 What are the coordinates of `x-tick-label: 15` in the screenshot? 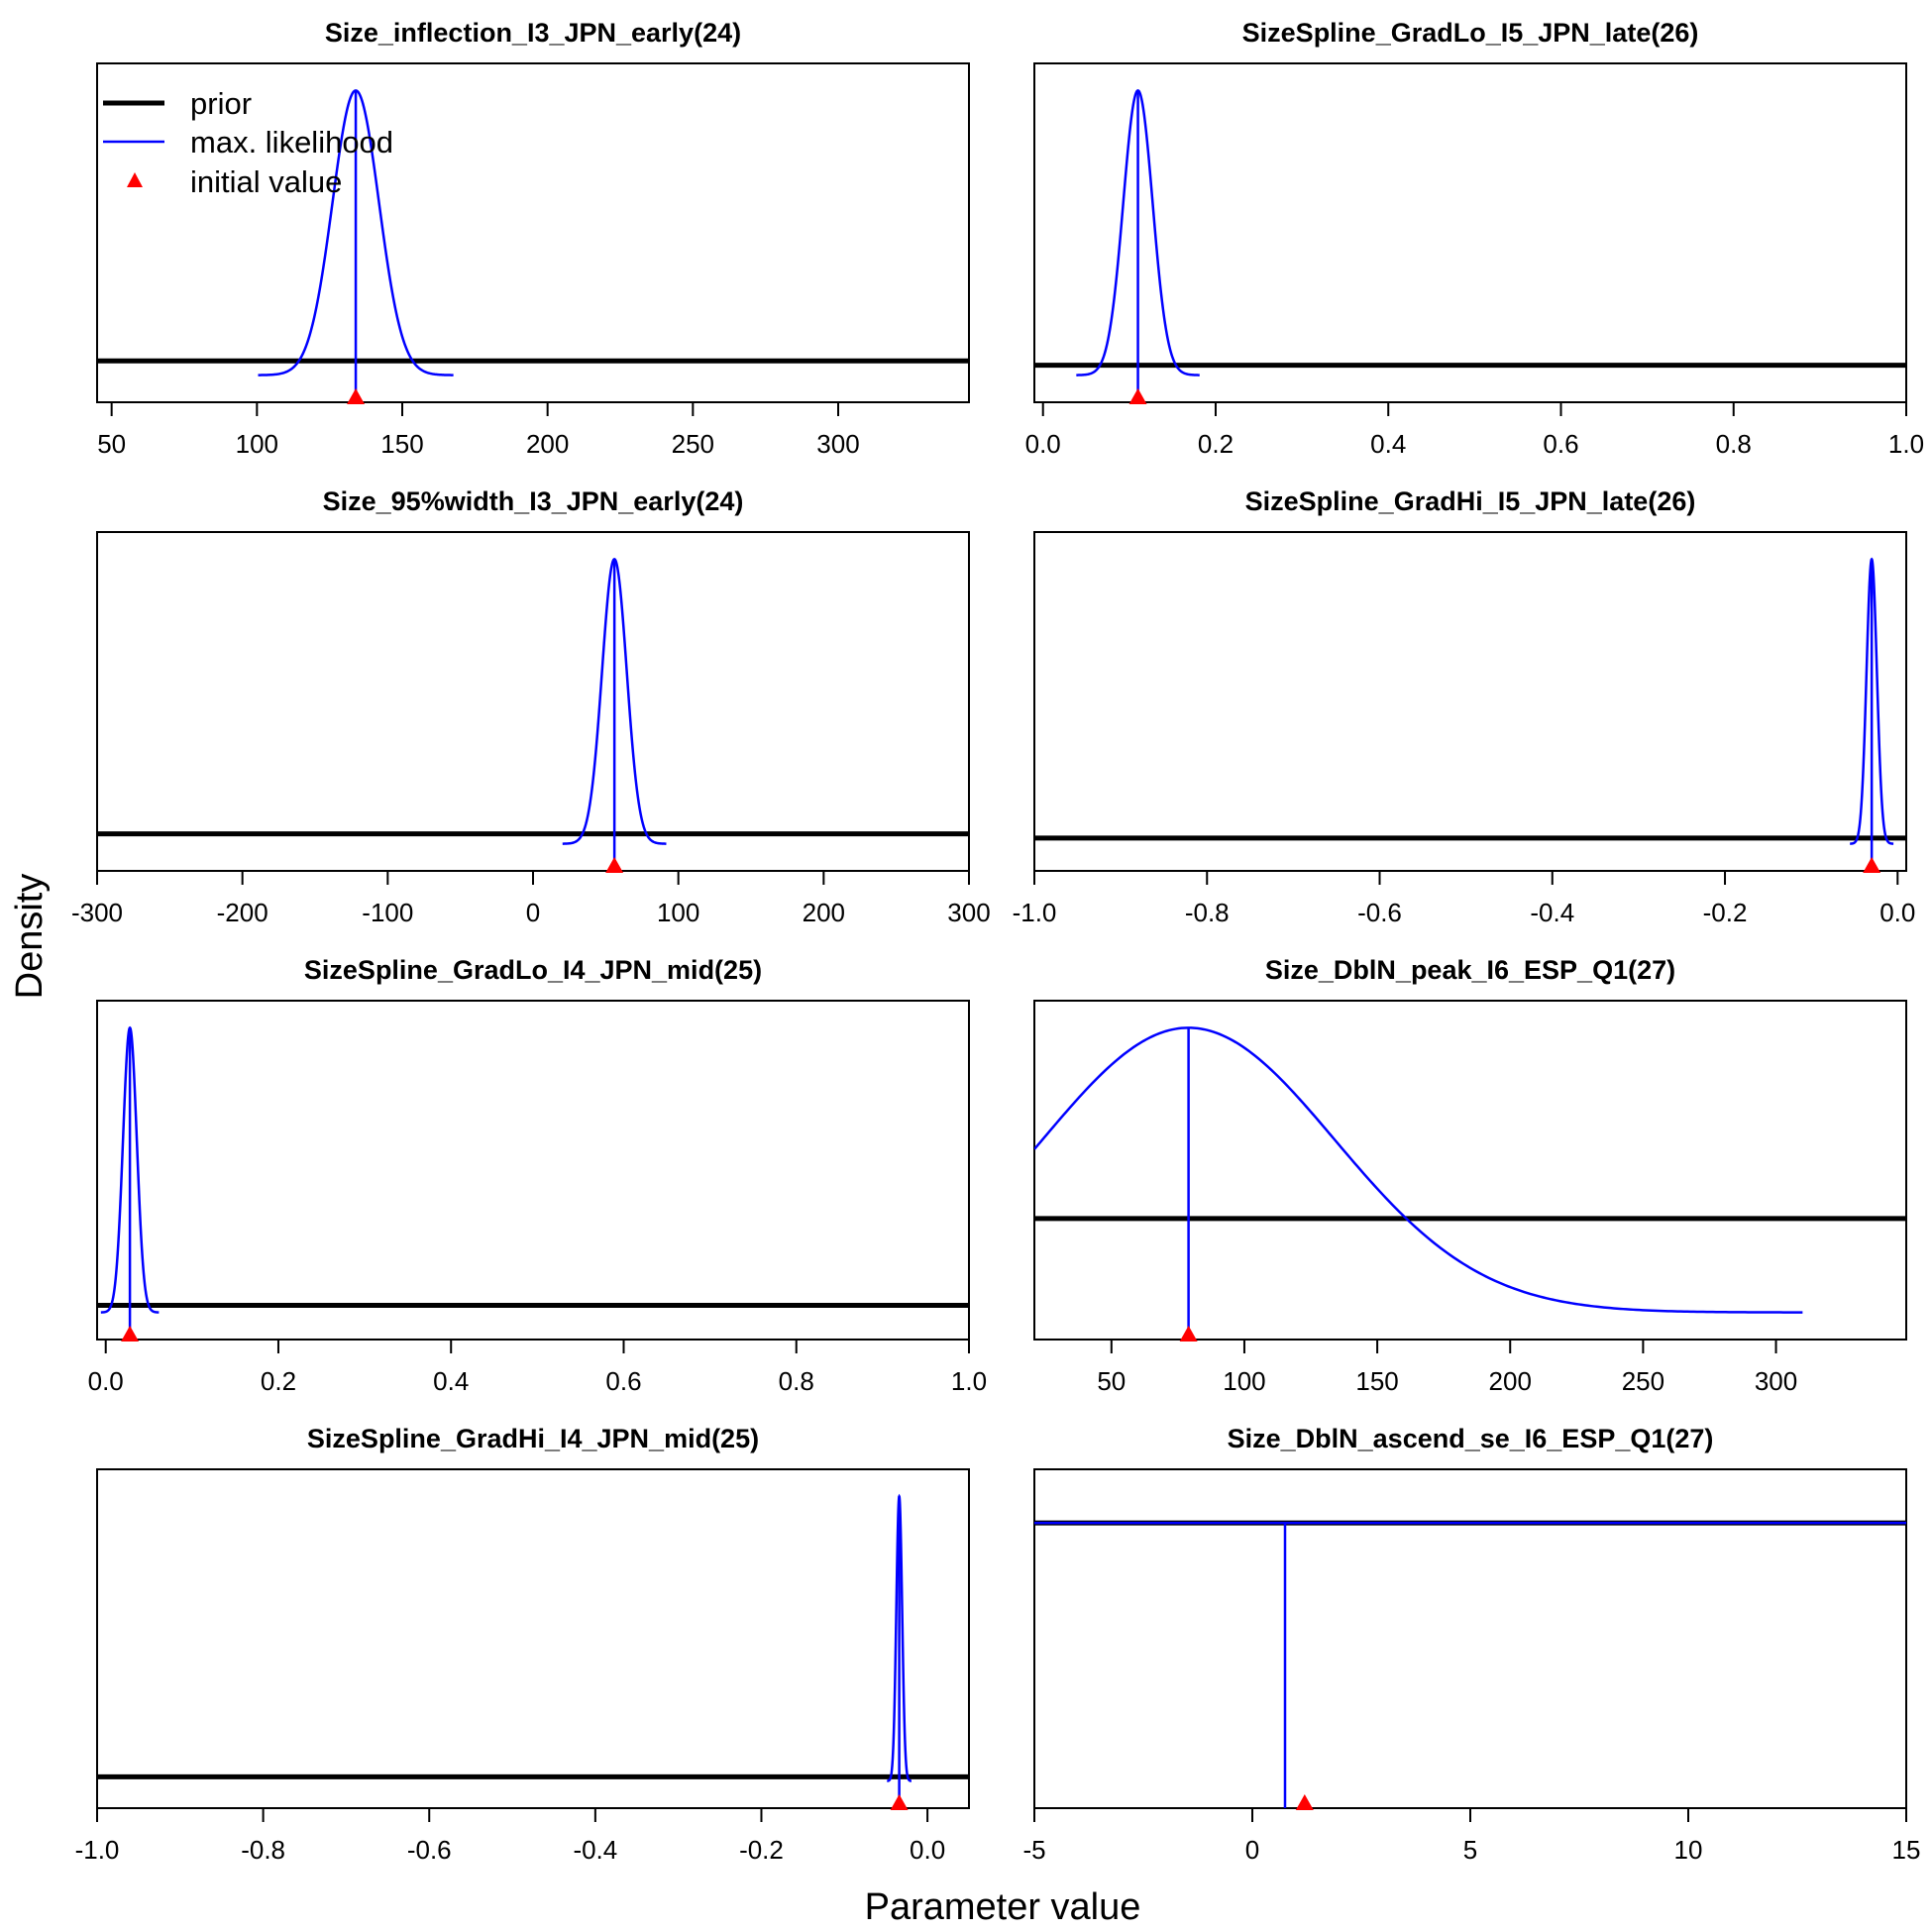 It's located at (1906, 1850).